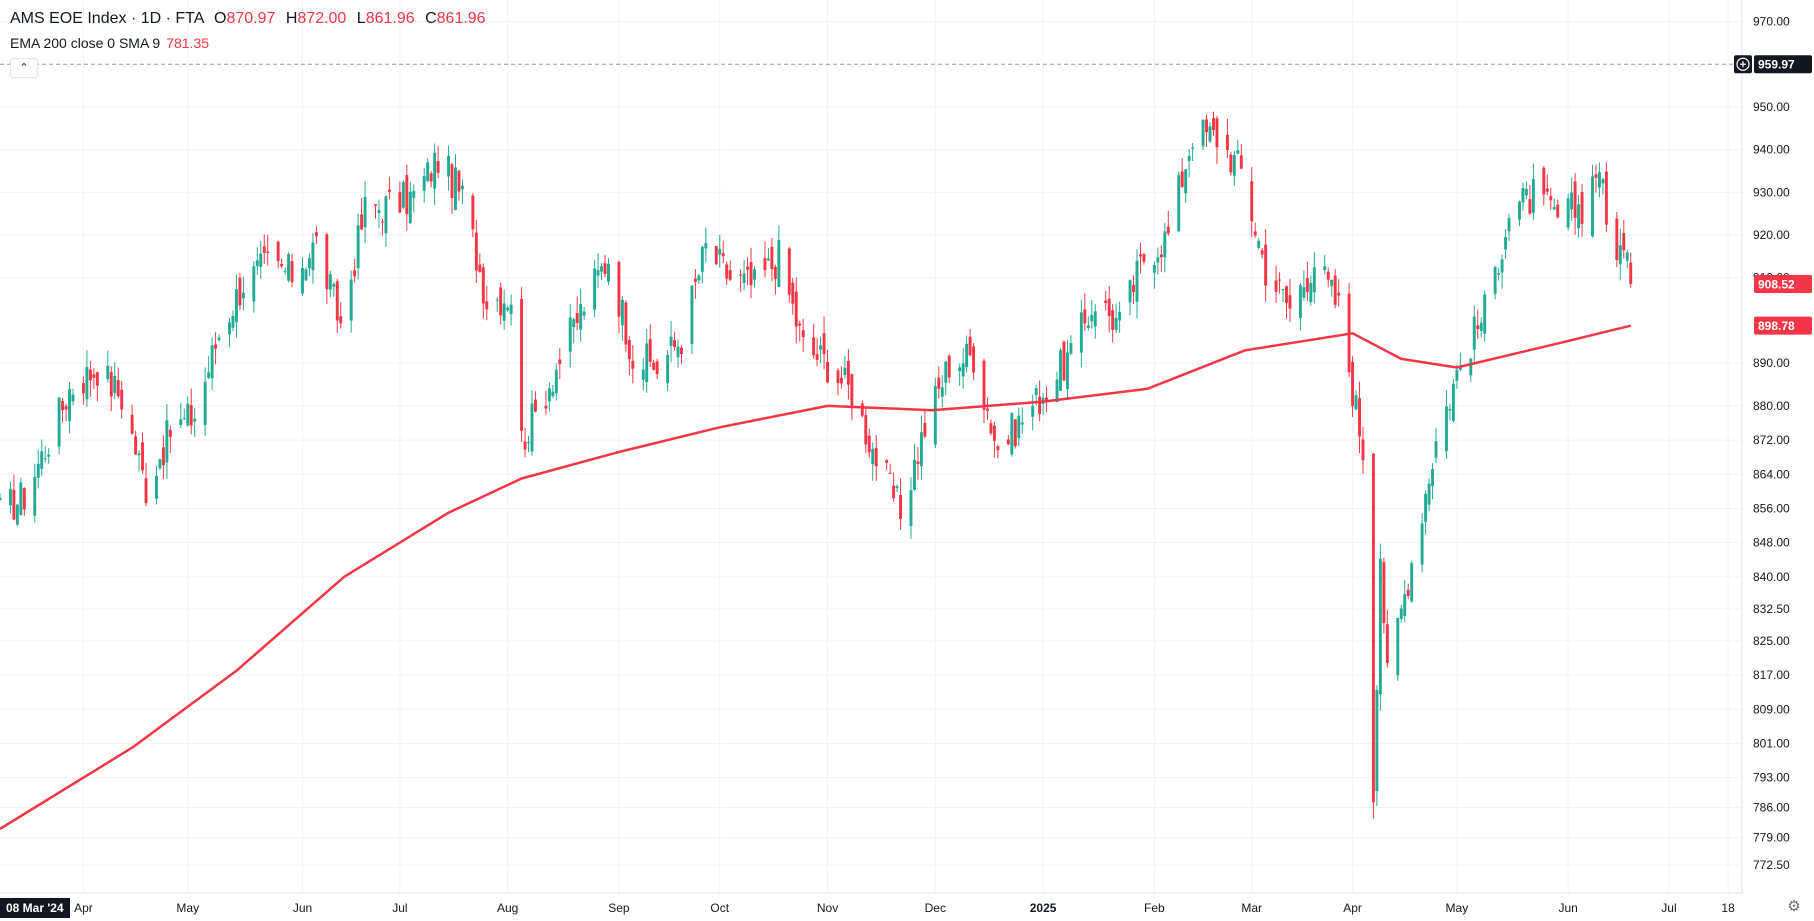  I want to click on collapse-legend-button: ⌃, so click(24, 68).